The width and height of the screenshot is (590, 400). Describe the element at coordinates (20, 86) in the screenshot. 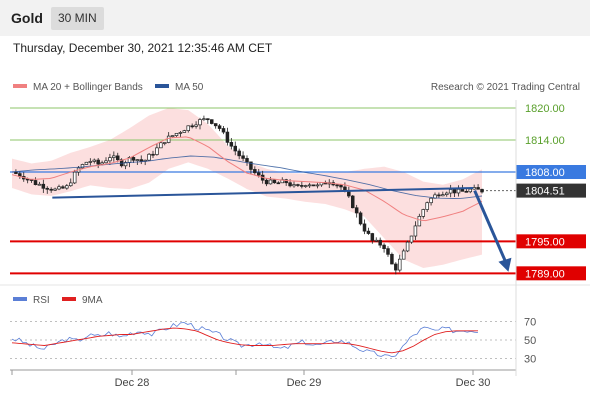

I see `legend-ma20-swatch` at that location.